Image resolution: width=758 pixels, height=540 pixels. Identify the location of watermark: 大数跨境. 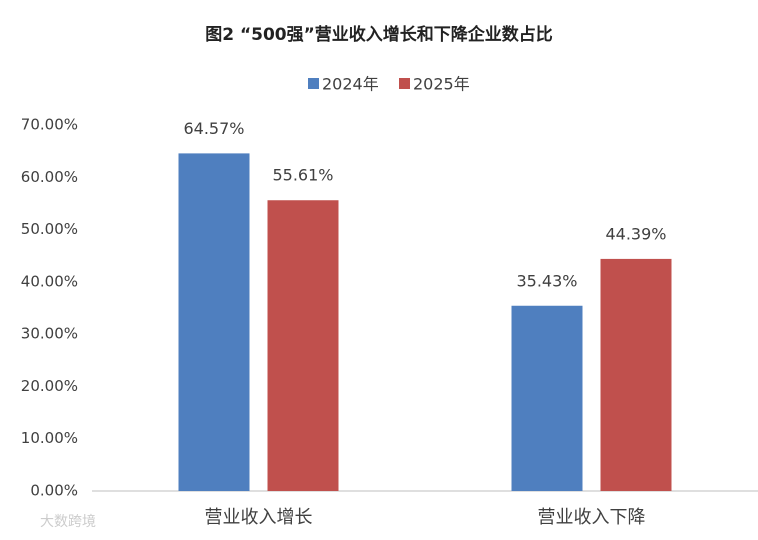
(68, 522).